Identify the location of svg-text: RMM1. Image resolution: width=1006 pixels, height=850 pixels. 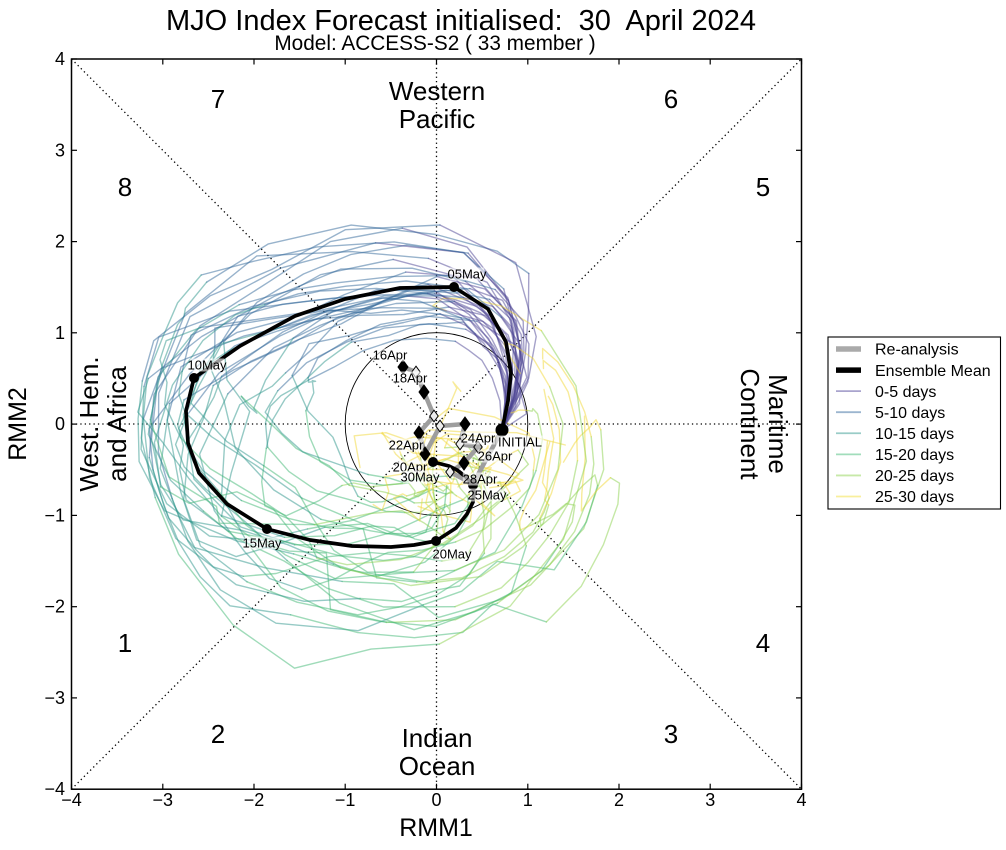
(436, 828).